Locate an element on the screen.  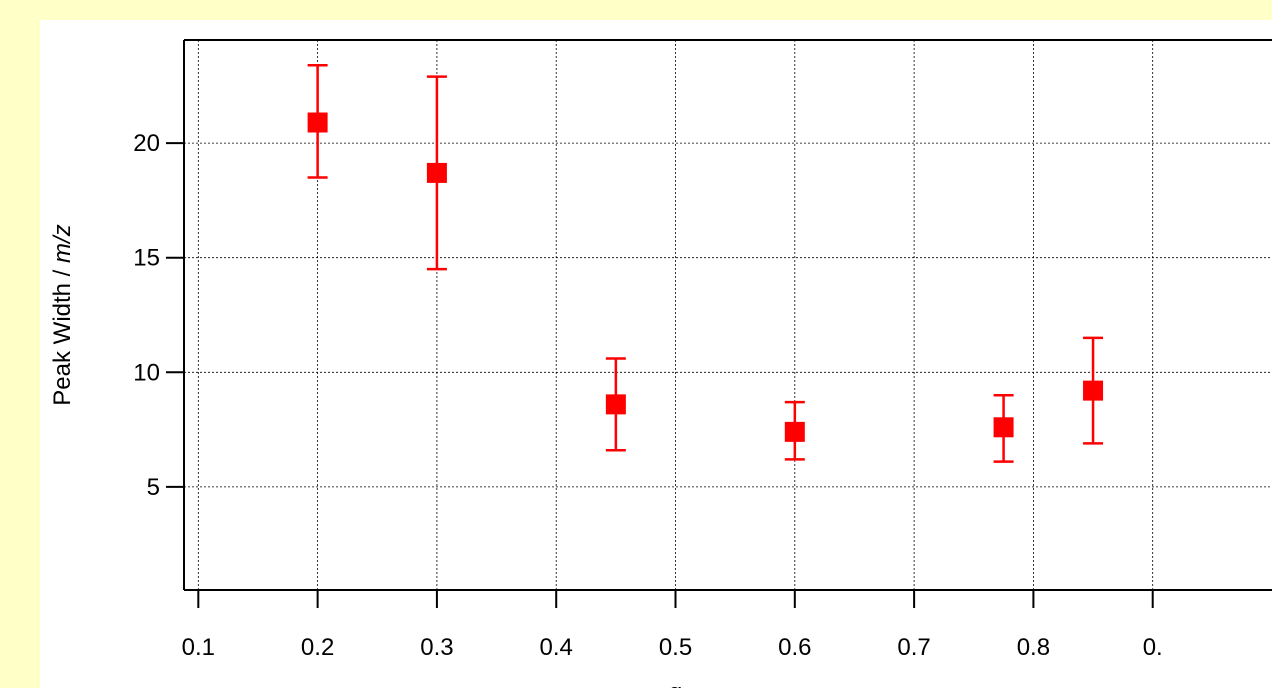
x-tick-label: 0.6 is located at coordinates (794, 647).